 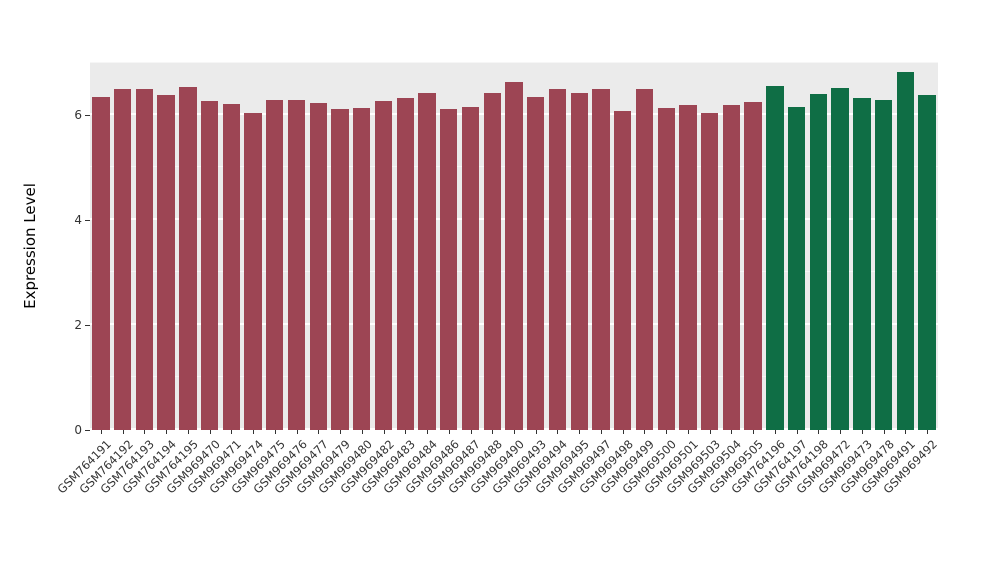 What do you see at coordinates (470, 268) in the screenshot?
I see `bar-GSM969487` at bounding box center [470, 268].